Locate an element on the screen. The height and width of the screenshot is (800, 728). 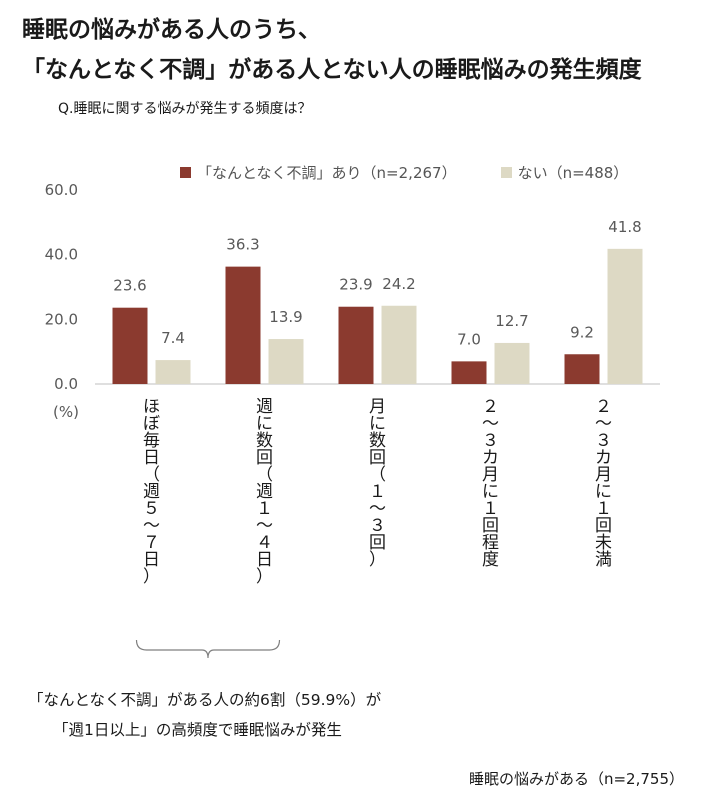
y-tick-label: 40.0 is located at coordinates (61, 255).